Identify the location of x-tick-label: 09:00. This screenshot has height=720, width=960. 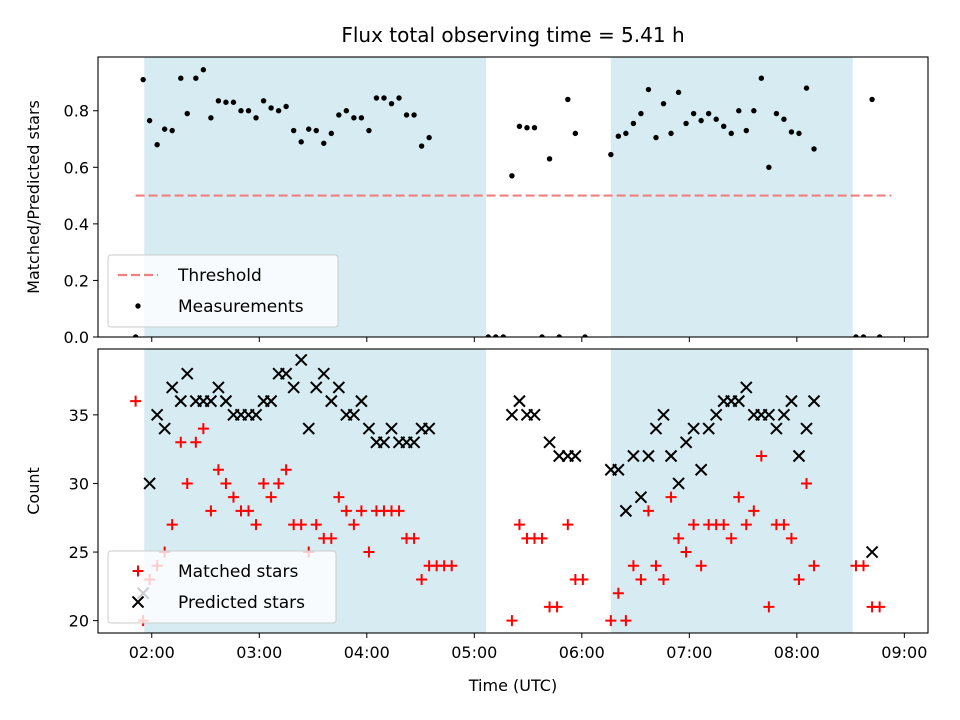
(904, 652).